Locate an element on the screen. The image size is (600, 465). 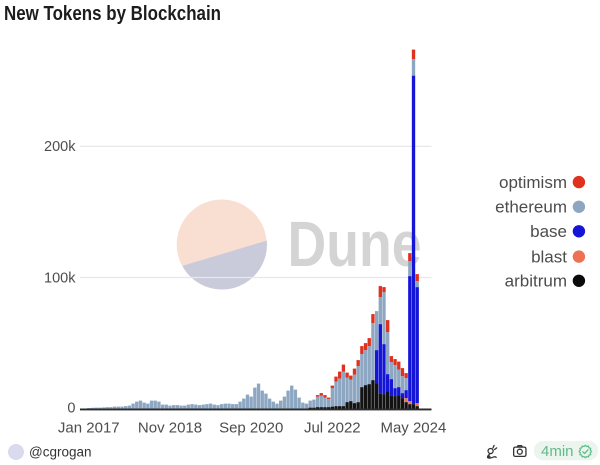
svg-text: base is located at coordinates (548, 231).